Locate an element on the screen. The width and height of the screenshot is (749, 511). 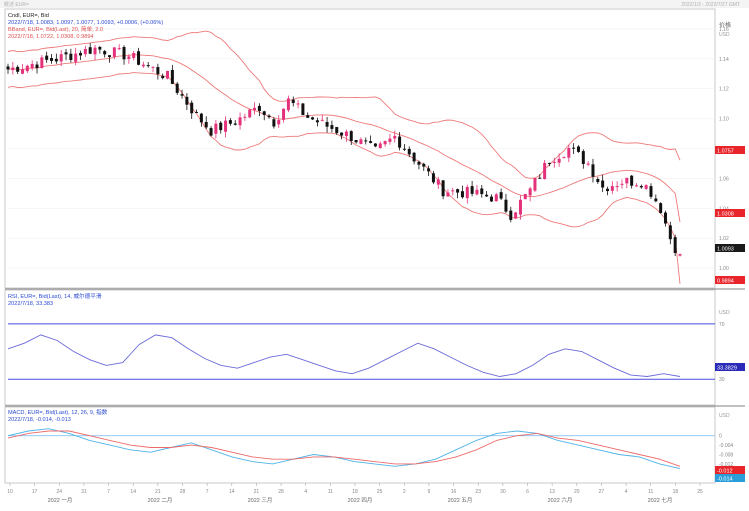
time-day-label: 2 is located at coordinates (404, 492).